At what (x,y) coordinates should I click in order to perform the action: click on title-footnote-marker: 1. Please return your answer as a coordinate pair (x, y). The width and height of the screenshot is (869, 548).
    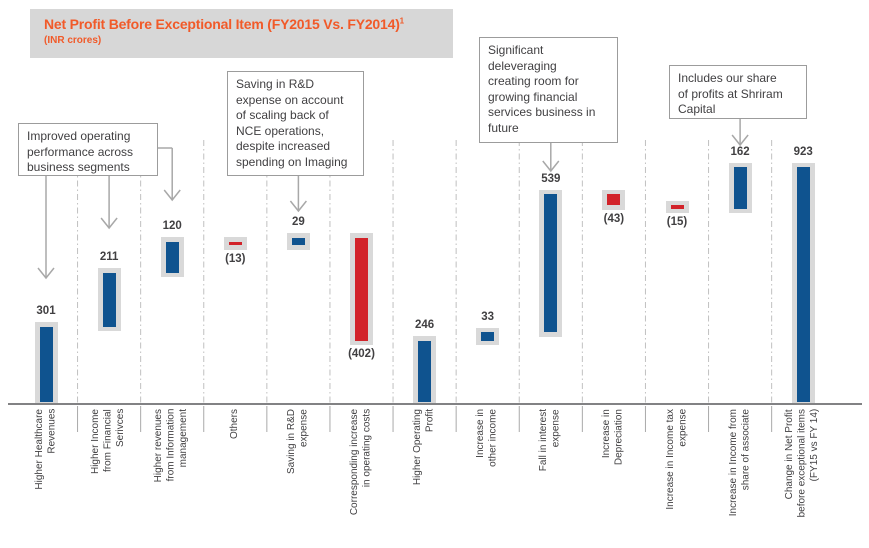
    Looking at the image, I should click on (401, 21).